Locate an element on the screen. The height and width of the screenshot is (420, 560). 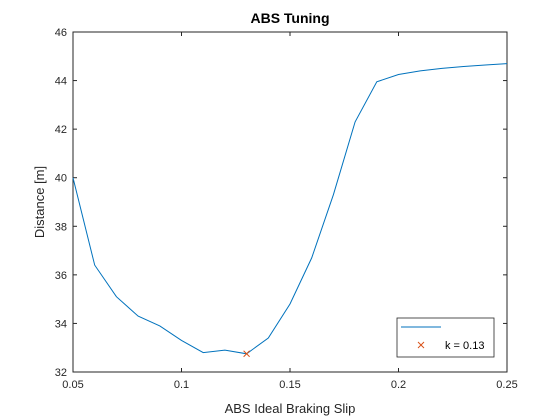
y-tick-label: 34 is located at coordinates (61, 324).